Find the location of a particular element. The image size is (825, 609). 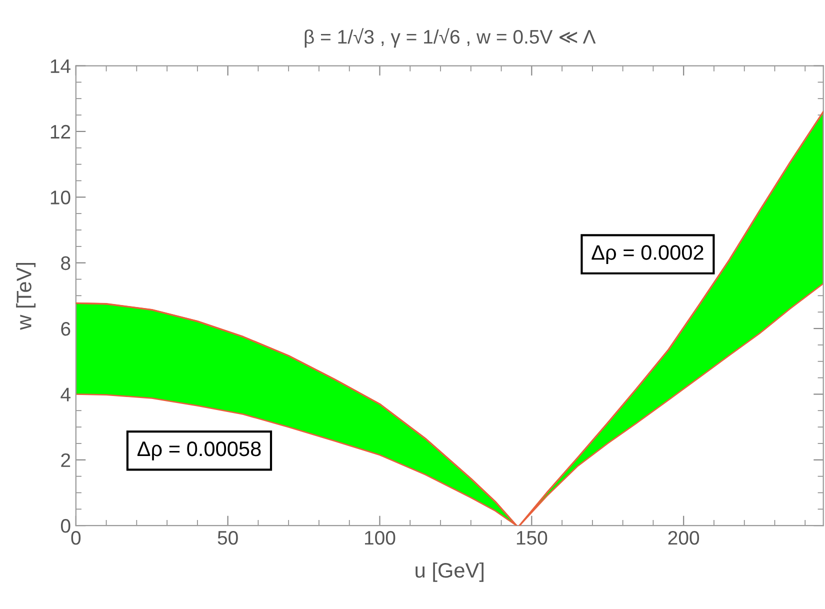

y-tick-label: 6 is located at coordinates (65, 329).